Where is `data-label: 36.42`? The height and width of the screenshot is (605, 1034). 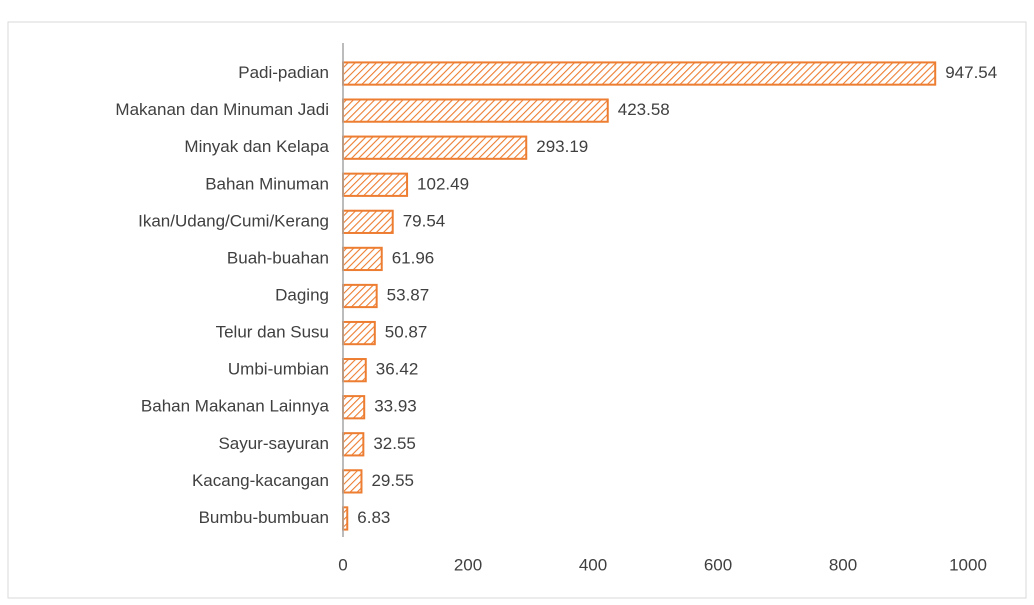 data-label: 36.42 is located at coordinates (397, 369).